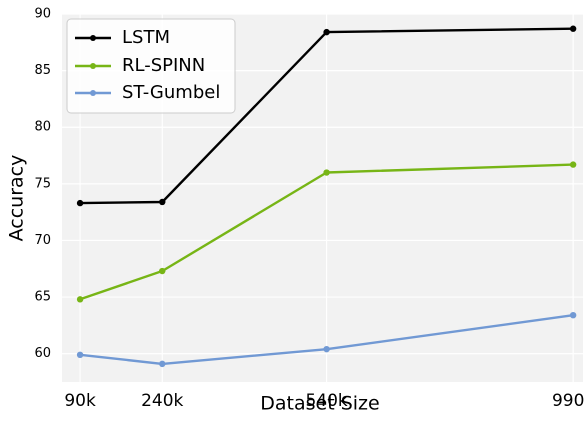  What do you see at coordinates (171, 92) in the screenshot?
I see `legend-label-st-gumbel: ST-Gumbel` at bounding box center [171, 92].